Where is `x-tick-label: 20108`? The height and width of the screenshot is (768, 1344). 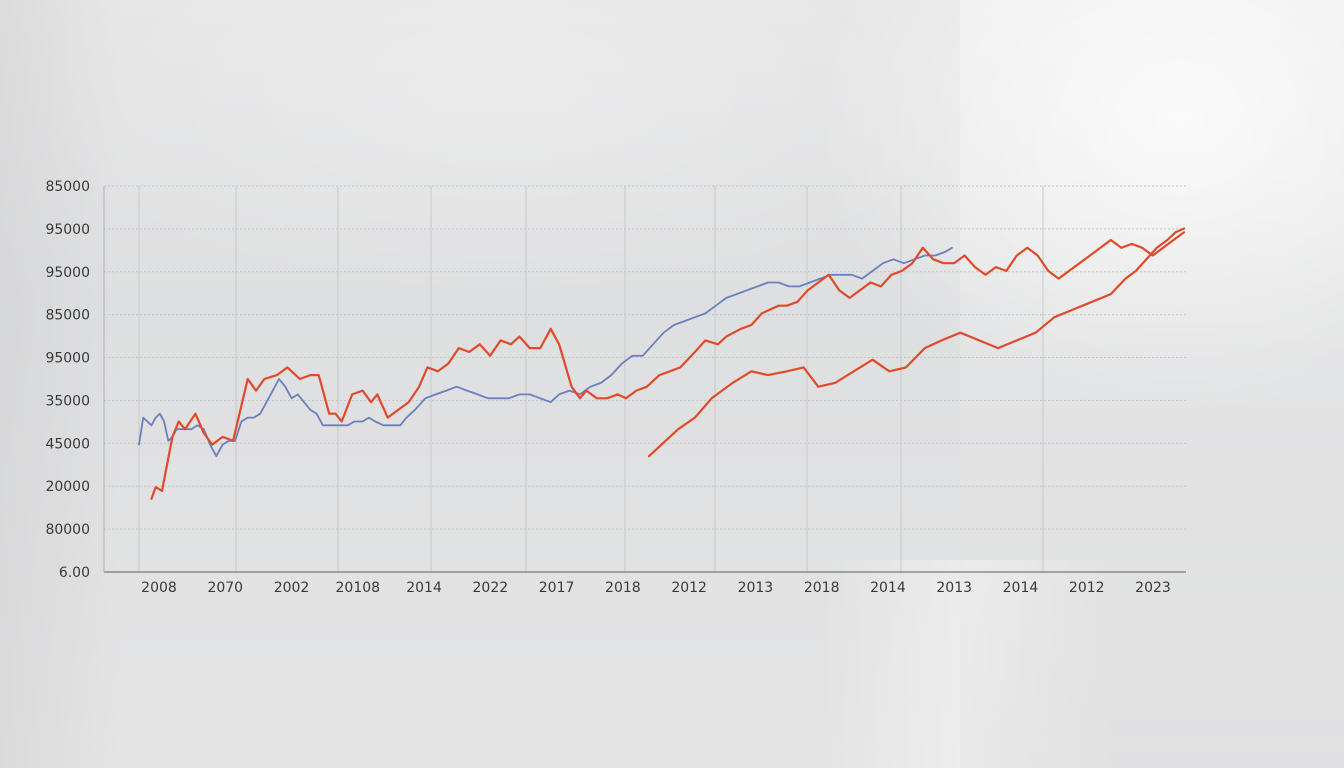 x-tick-label: 20108 is located at coordinates (358, 588).